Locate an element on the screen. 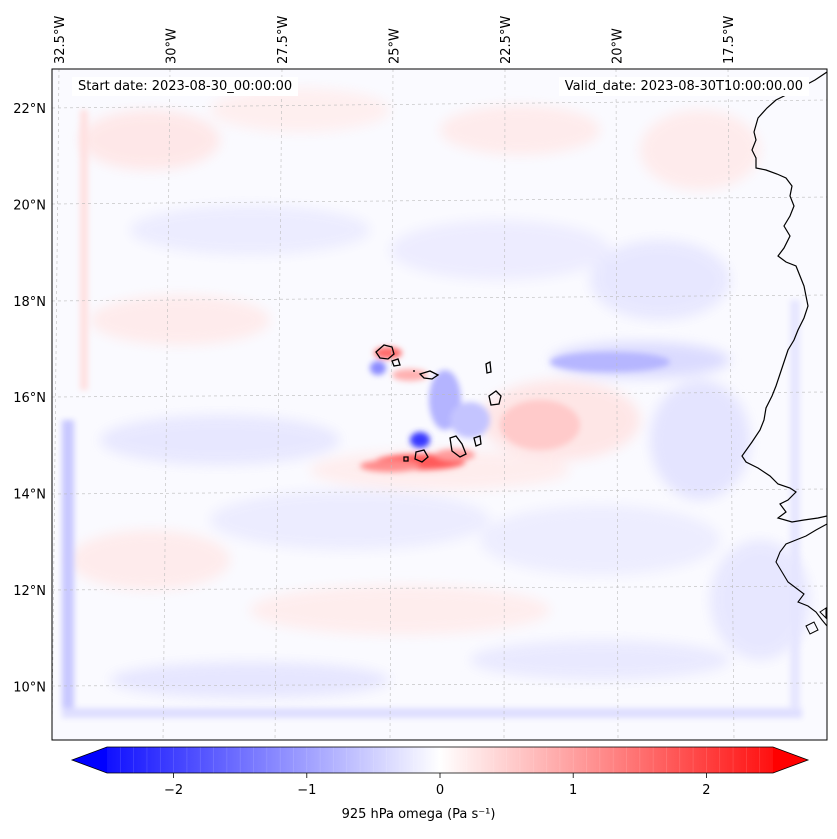  longitude-tick-label: 20°W is located at coordinates (618, 46).